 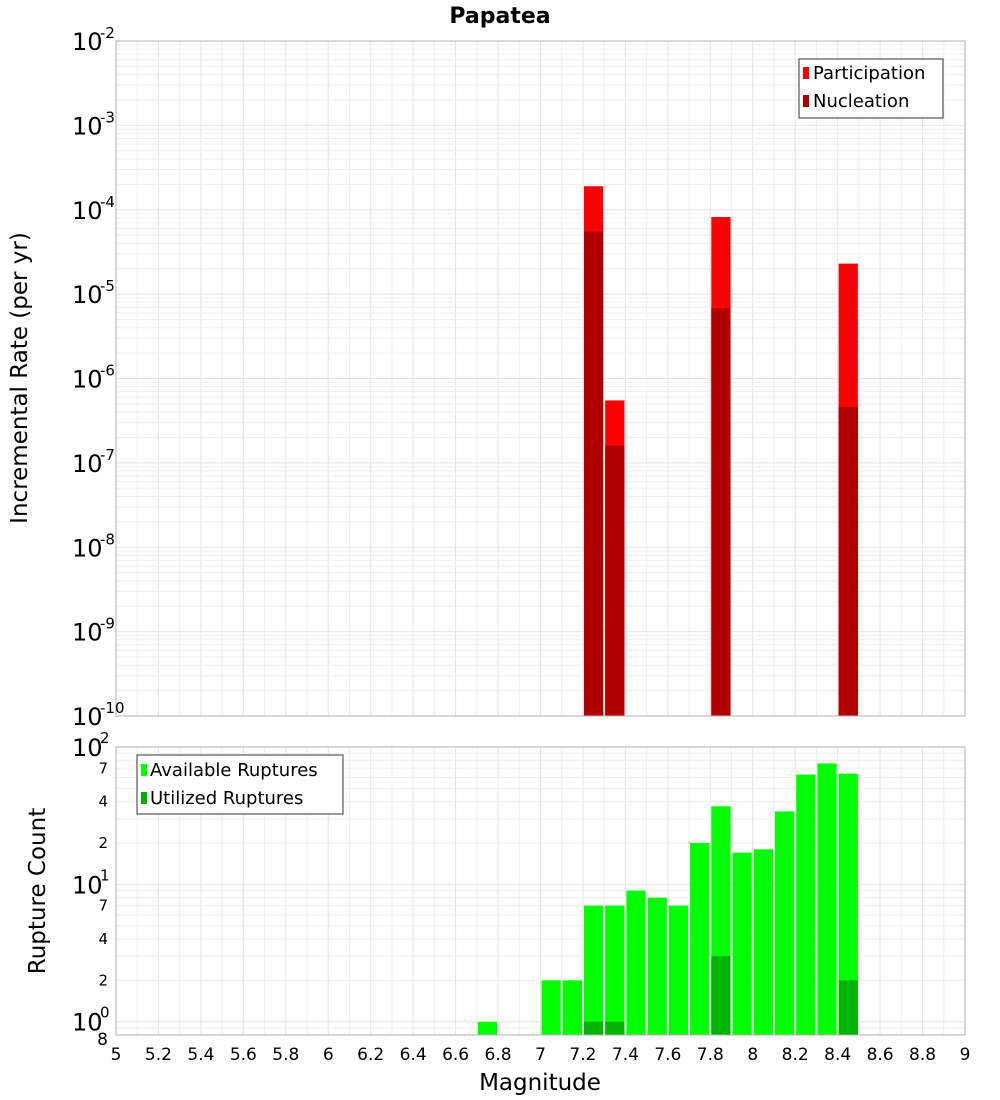 What do you see at coordinates (795, 1055) in the screenshot?
I see `x-tick-label: 8.2` at bounding box center [795, 1055].